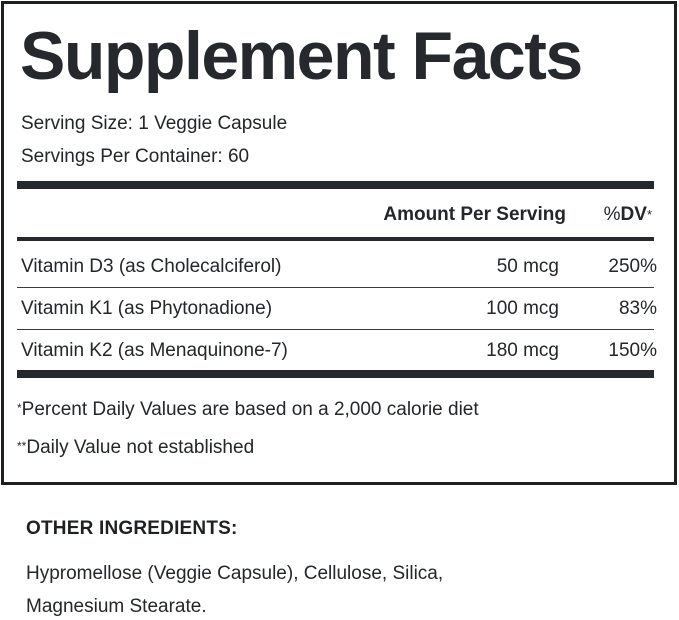 The width and height of the screenshot is (679, 620). I want to click on column-header-dv: %DV*, so click(627, 214).